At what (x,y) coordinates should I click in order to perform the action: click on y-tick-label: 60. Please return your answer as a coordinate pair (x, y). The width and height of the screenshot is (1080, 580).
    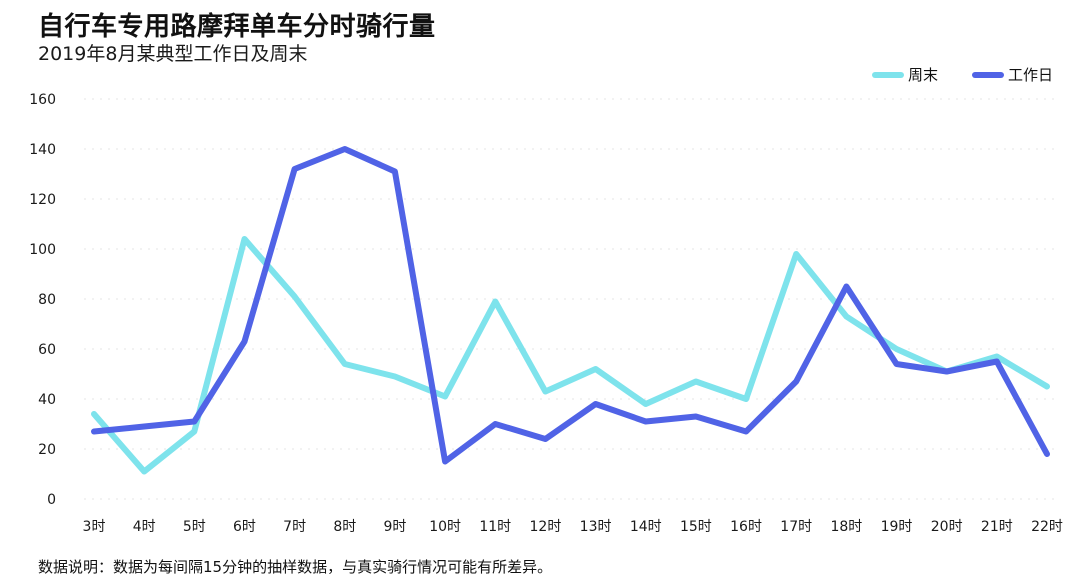
    Looking at the image, I should click on (47, 350).